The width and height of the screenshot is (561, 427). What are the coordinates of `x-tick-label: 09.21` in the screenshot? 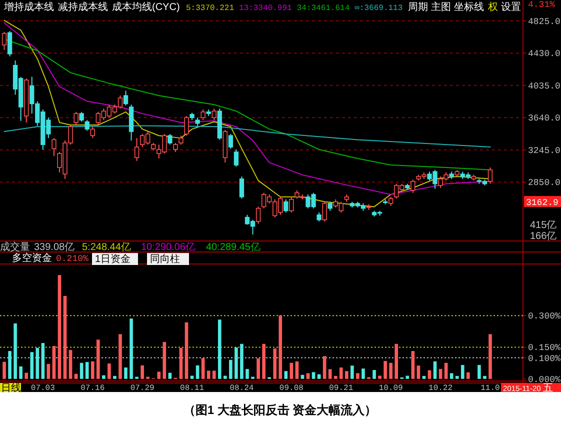 It's located at (341, 388).